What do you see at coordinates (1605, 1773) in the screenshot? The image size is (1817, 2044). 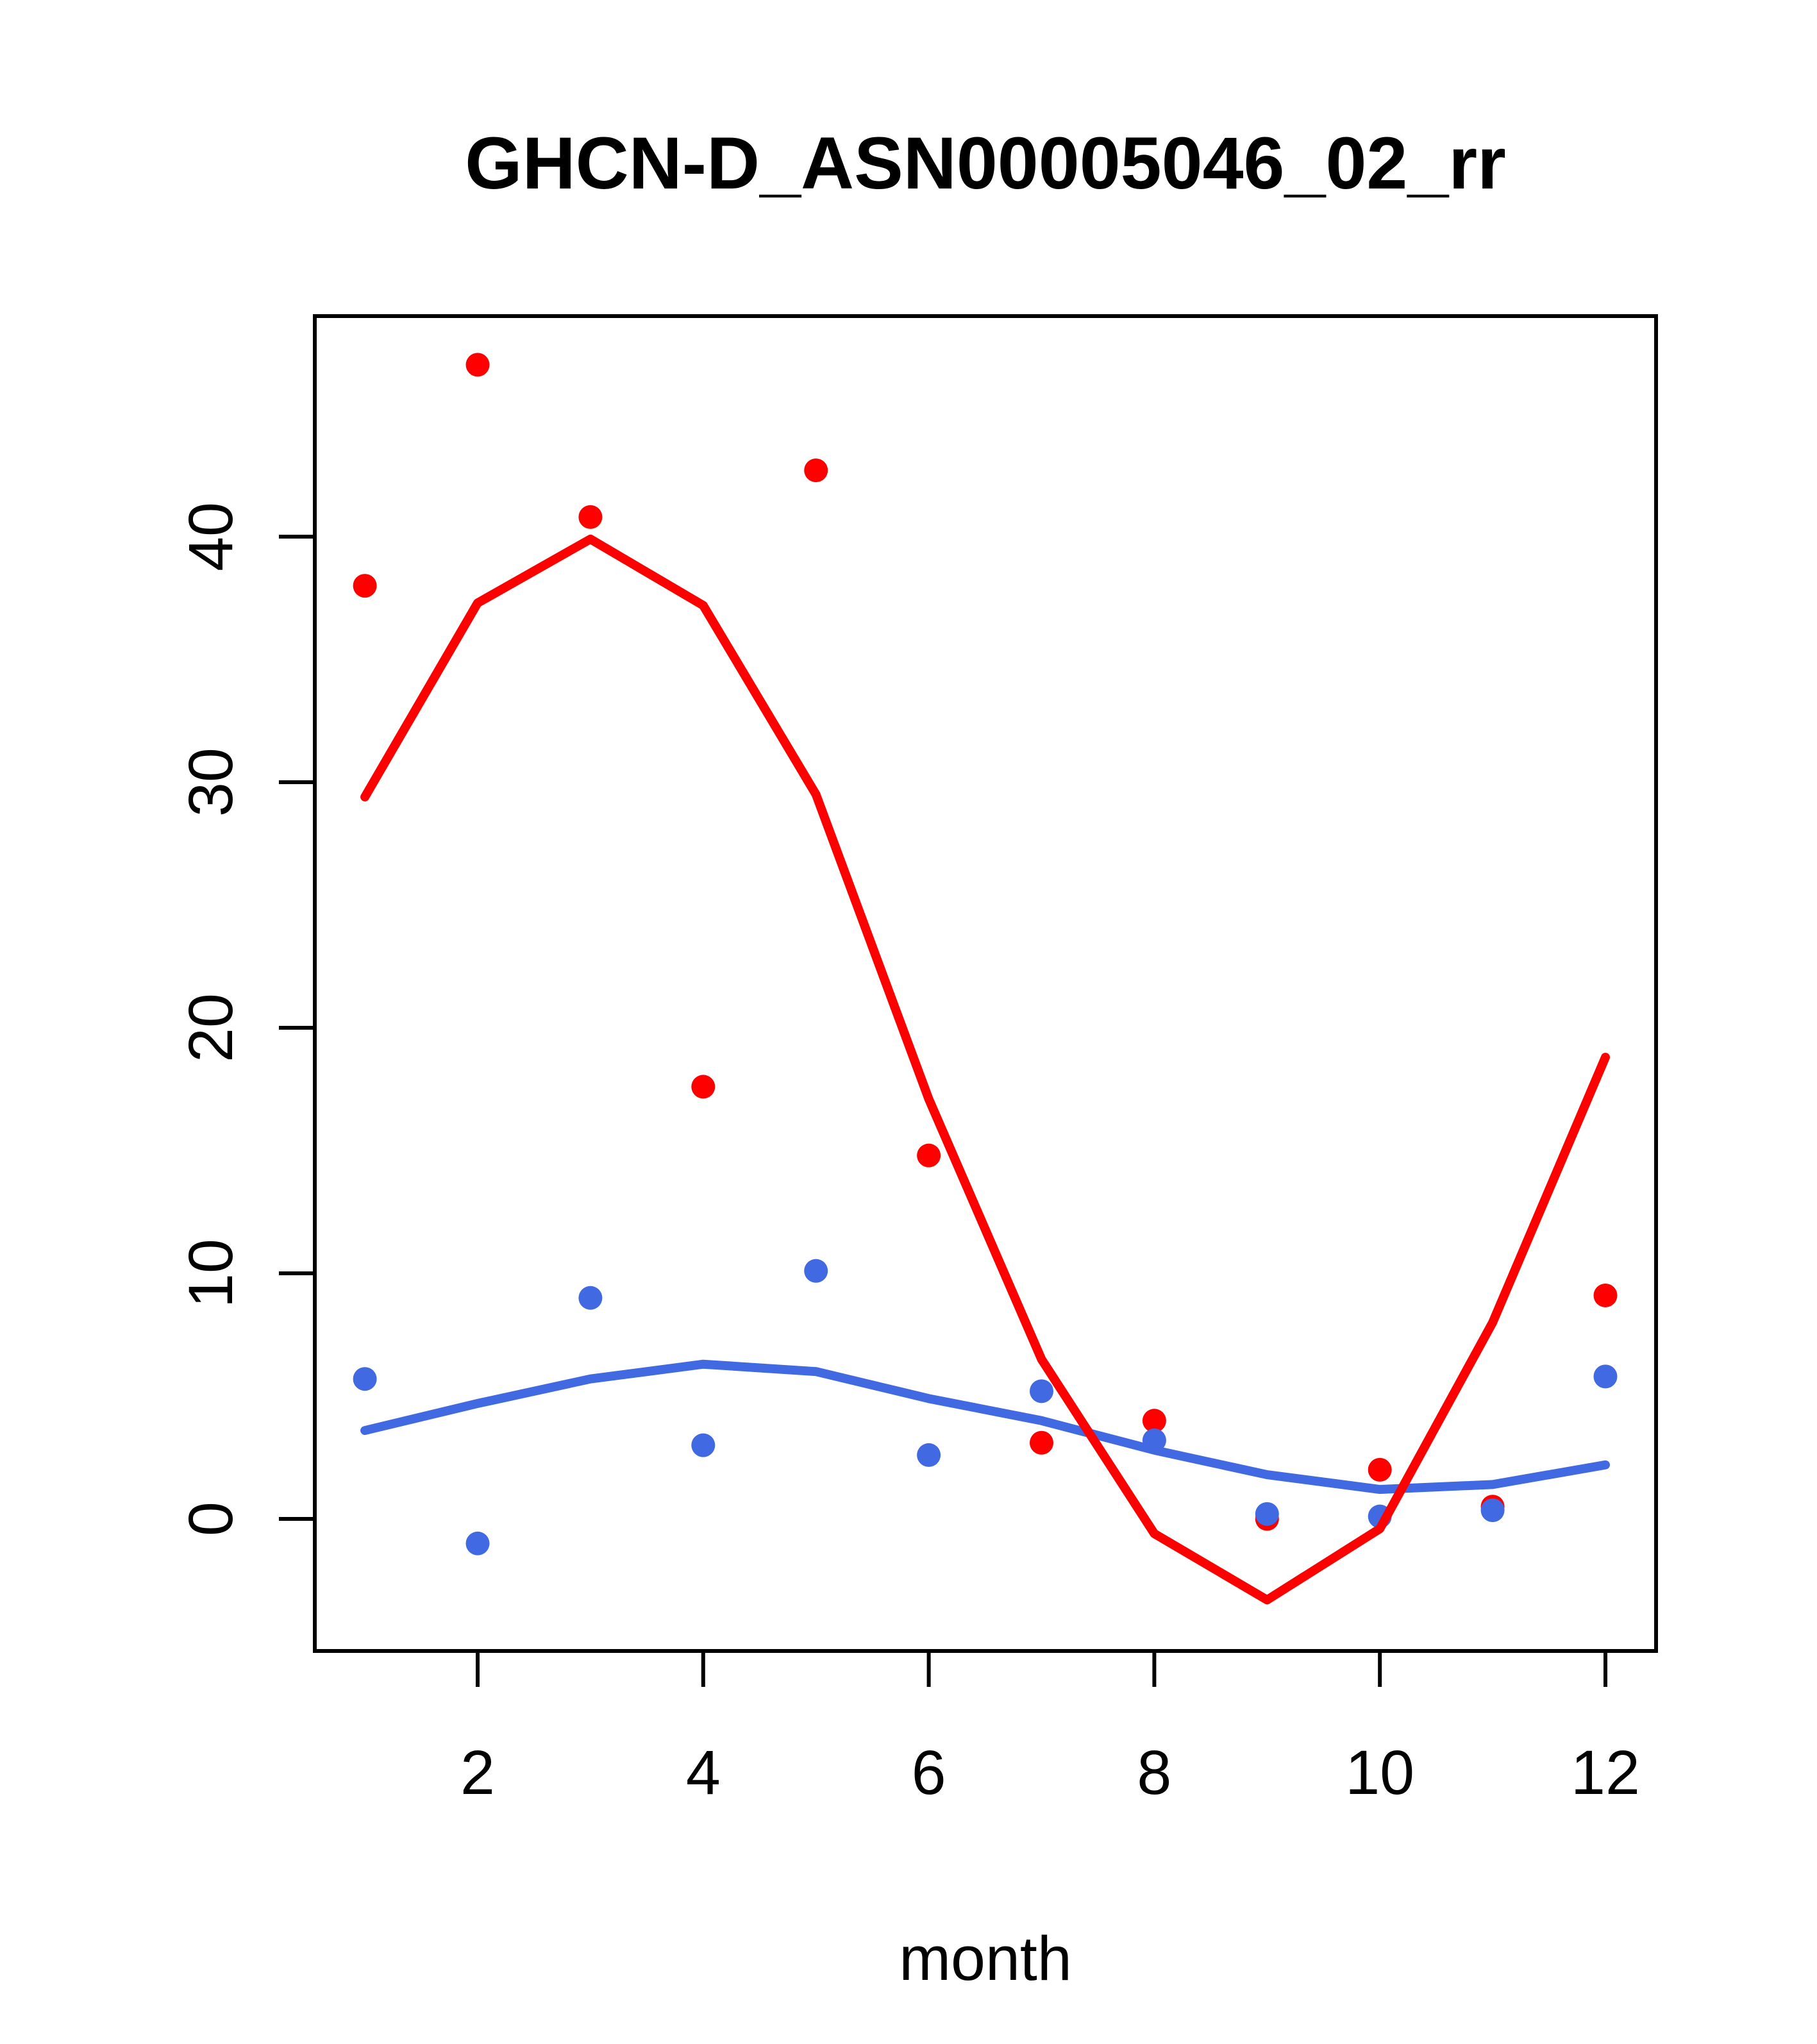 I see `x-tick-label: 12` at bounding box center [1605, 1773].